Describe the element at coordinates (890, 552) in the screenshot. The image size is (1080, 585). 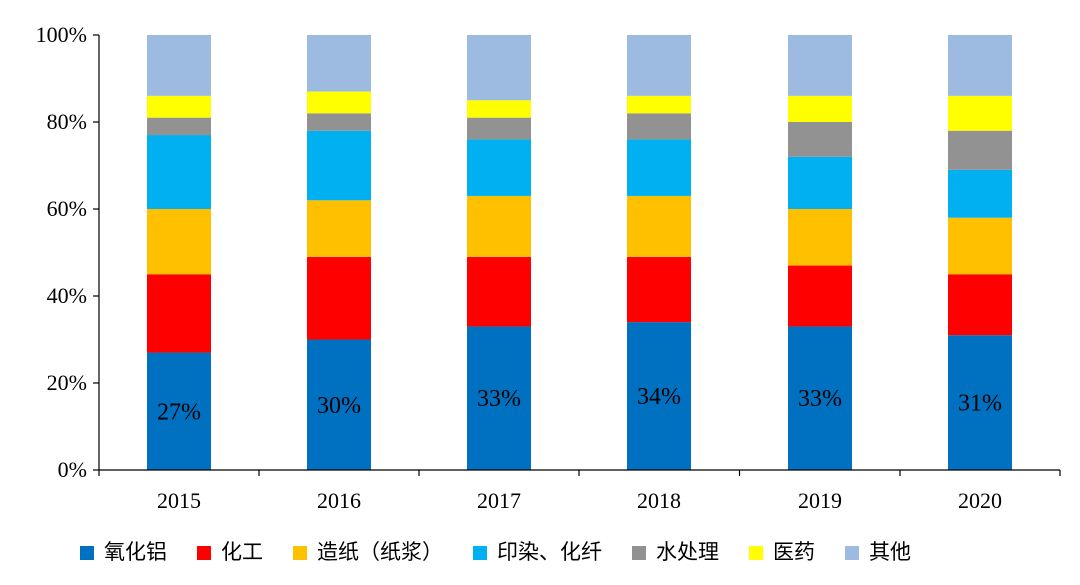
I see `legend-label: 其他` at that location.